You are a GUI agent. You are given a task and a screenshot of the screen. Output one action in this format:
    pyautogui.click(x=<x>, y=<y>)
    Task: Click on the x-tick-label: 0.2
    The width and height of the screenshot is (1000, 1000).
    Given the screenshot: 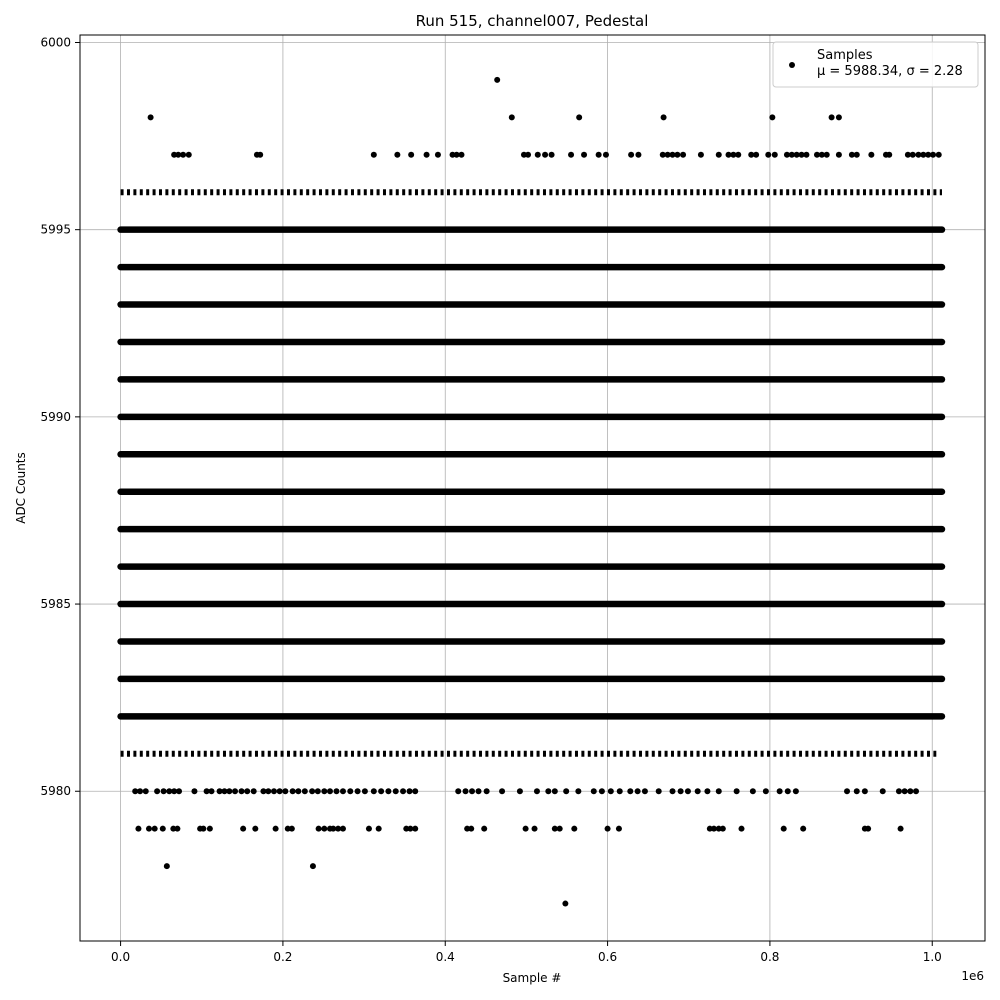 What is the action you would take?
    pyautogui.click(x=282, y=957)
    